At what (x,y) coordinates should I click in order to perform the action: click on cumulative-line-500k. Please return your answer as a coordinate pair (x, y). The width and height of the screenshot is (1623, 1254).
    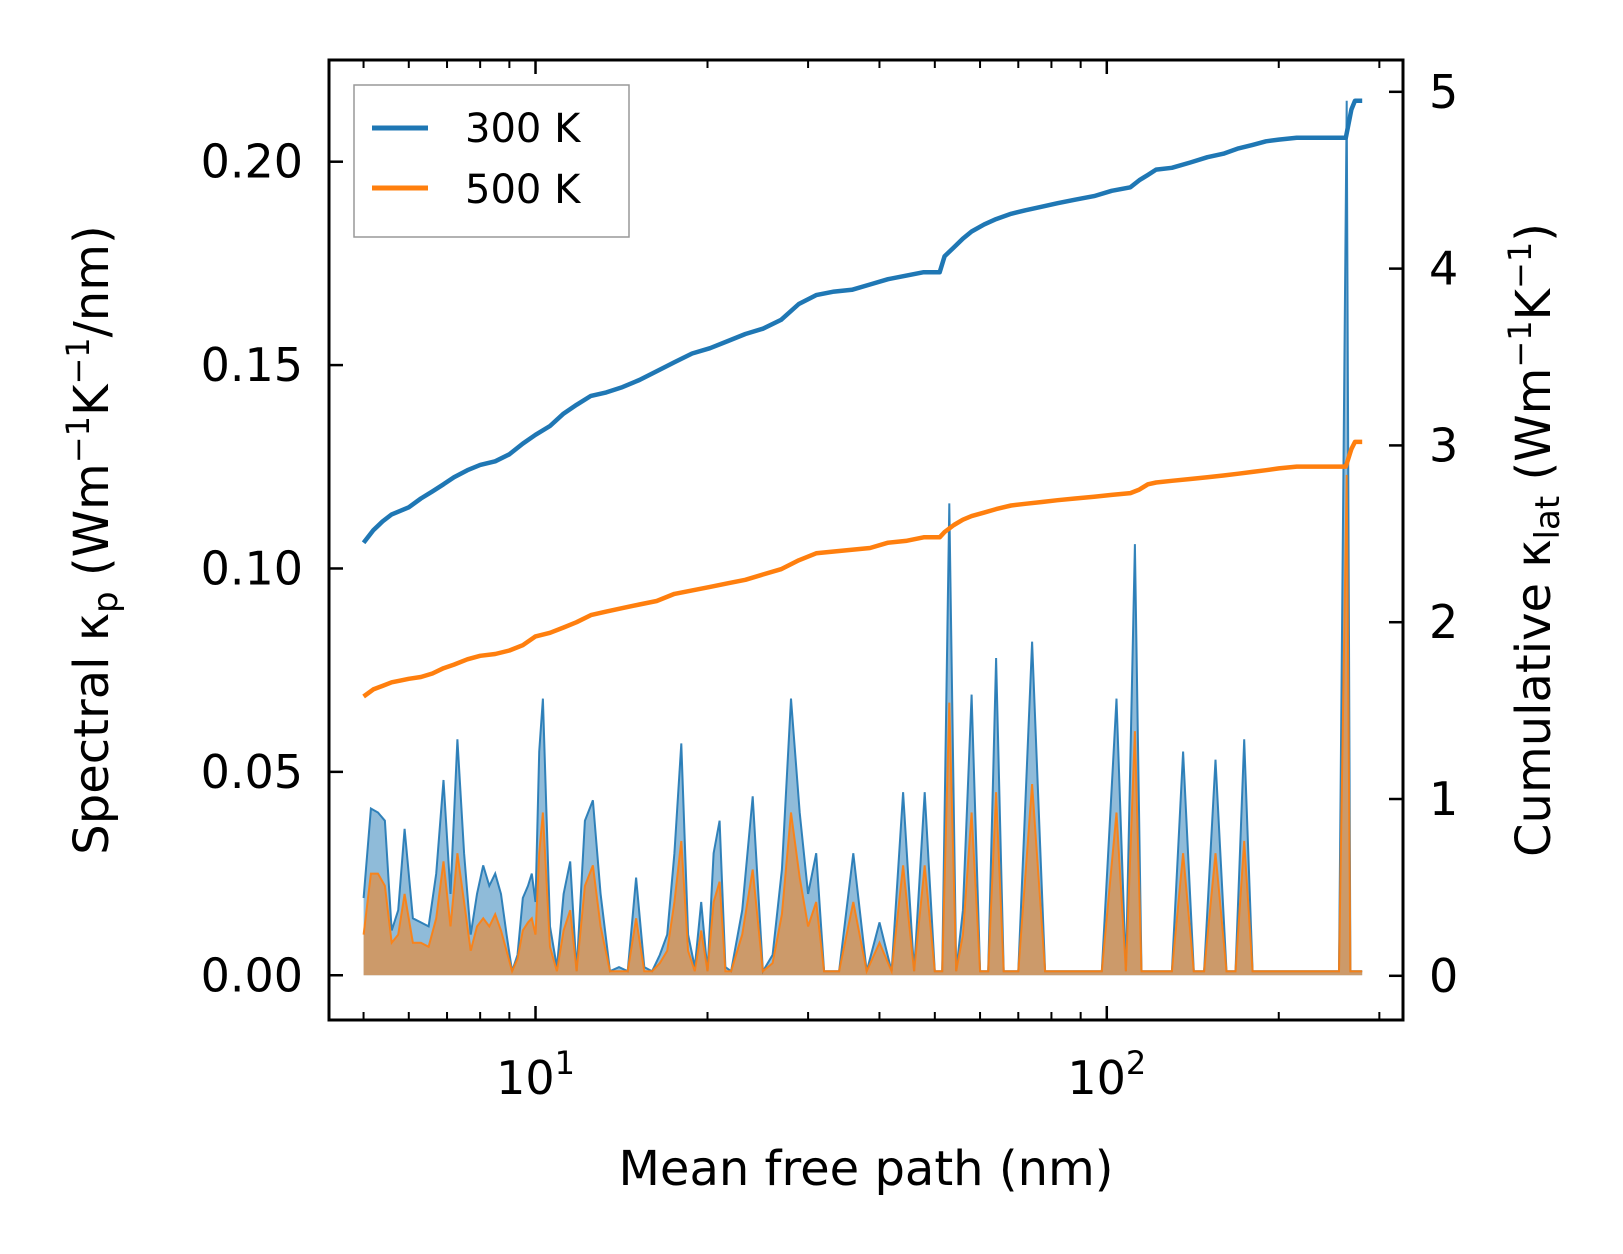
    Looking at the image, I should click on (862, 569).